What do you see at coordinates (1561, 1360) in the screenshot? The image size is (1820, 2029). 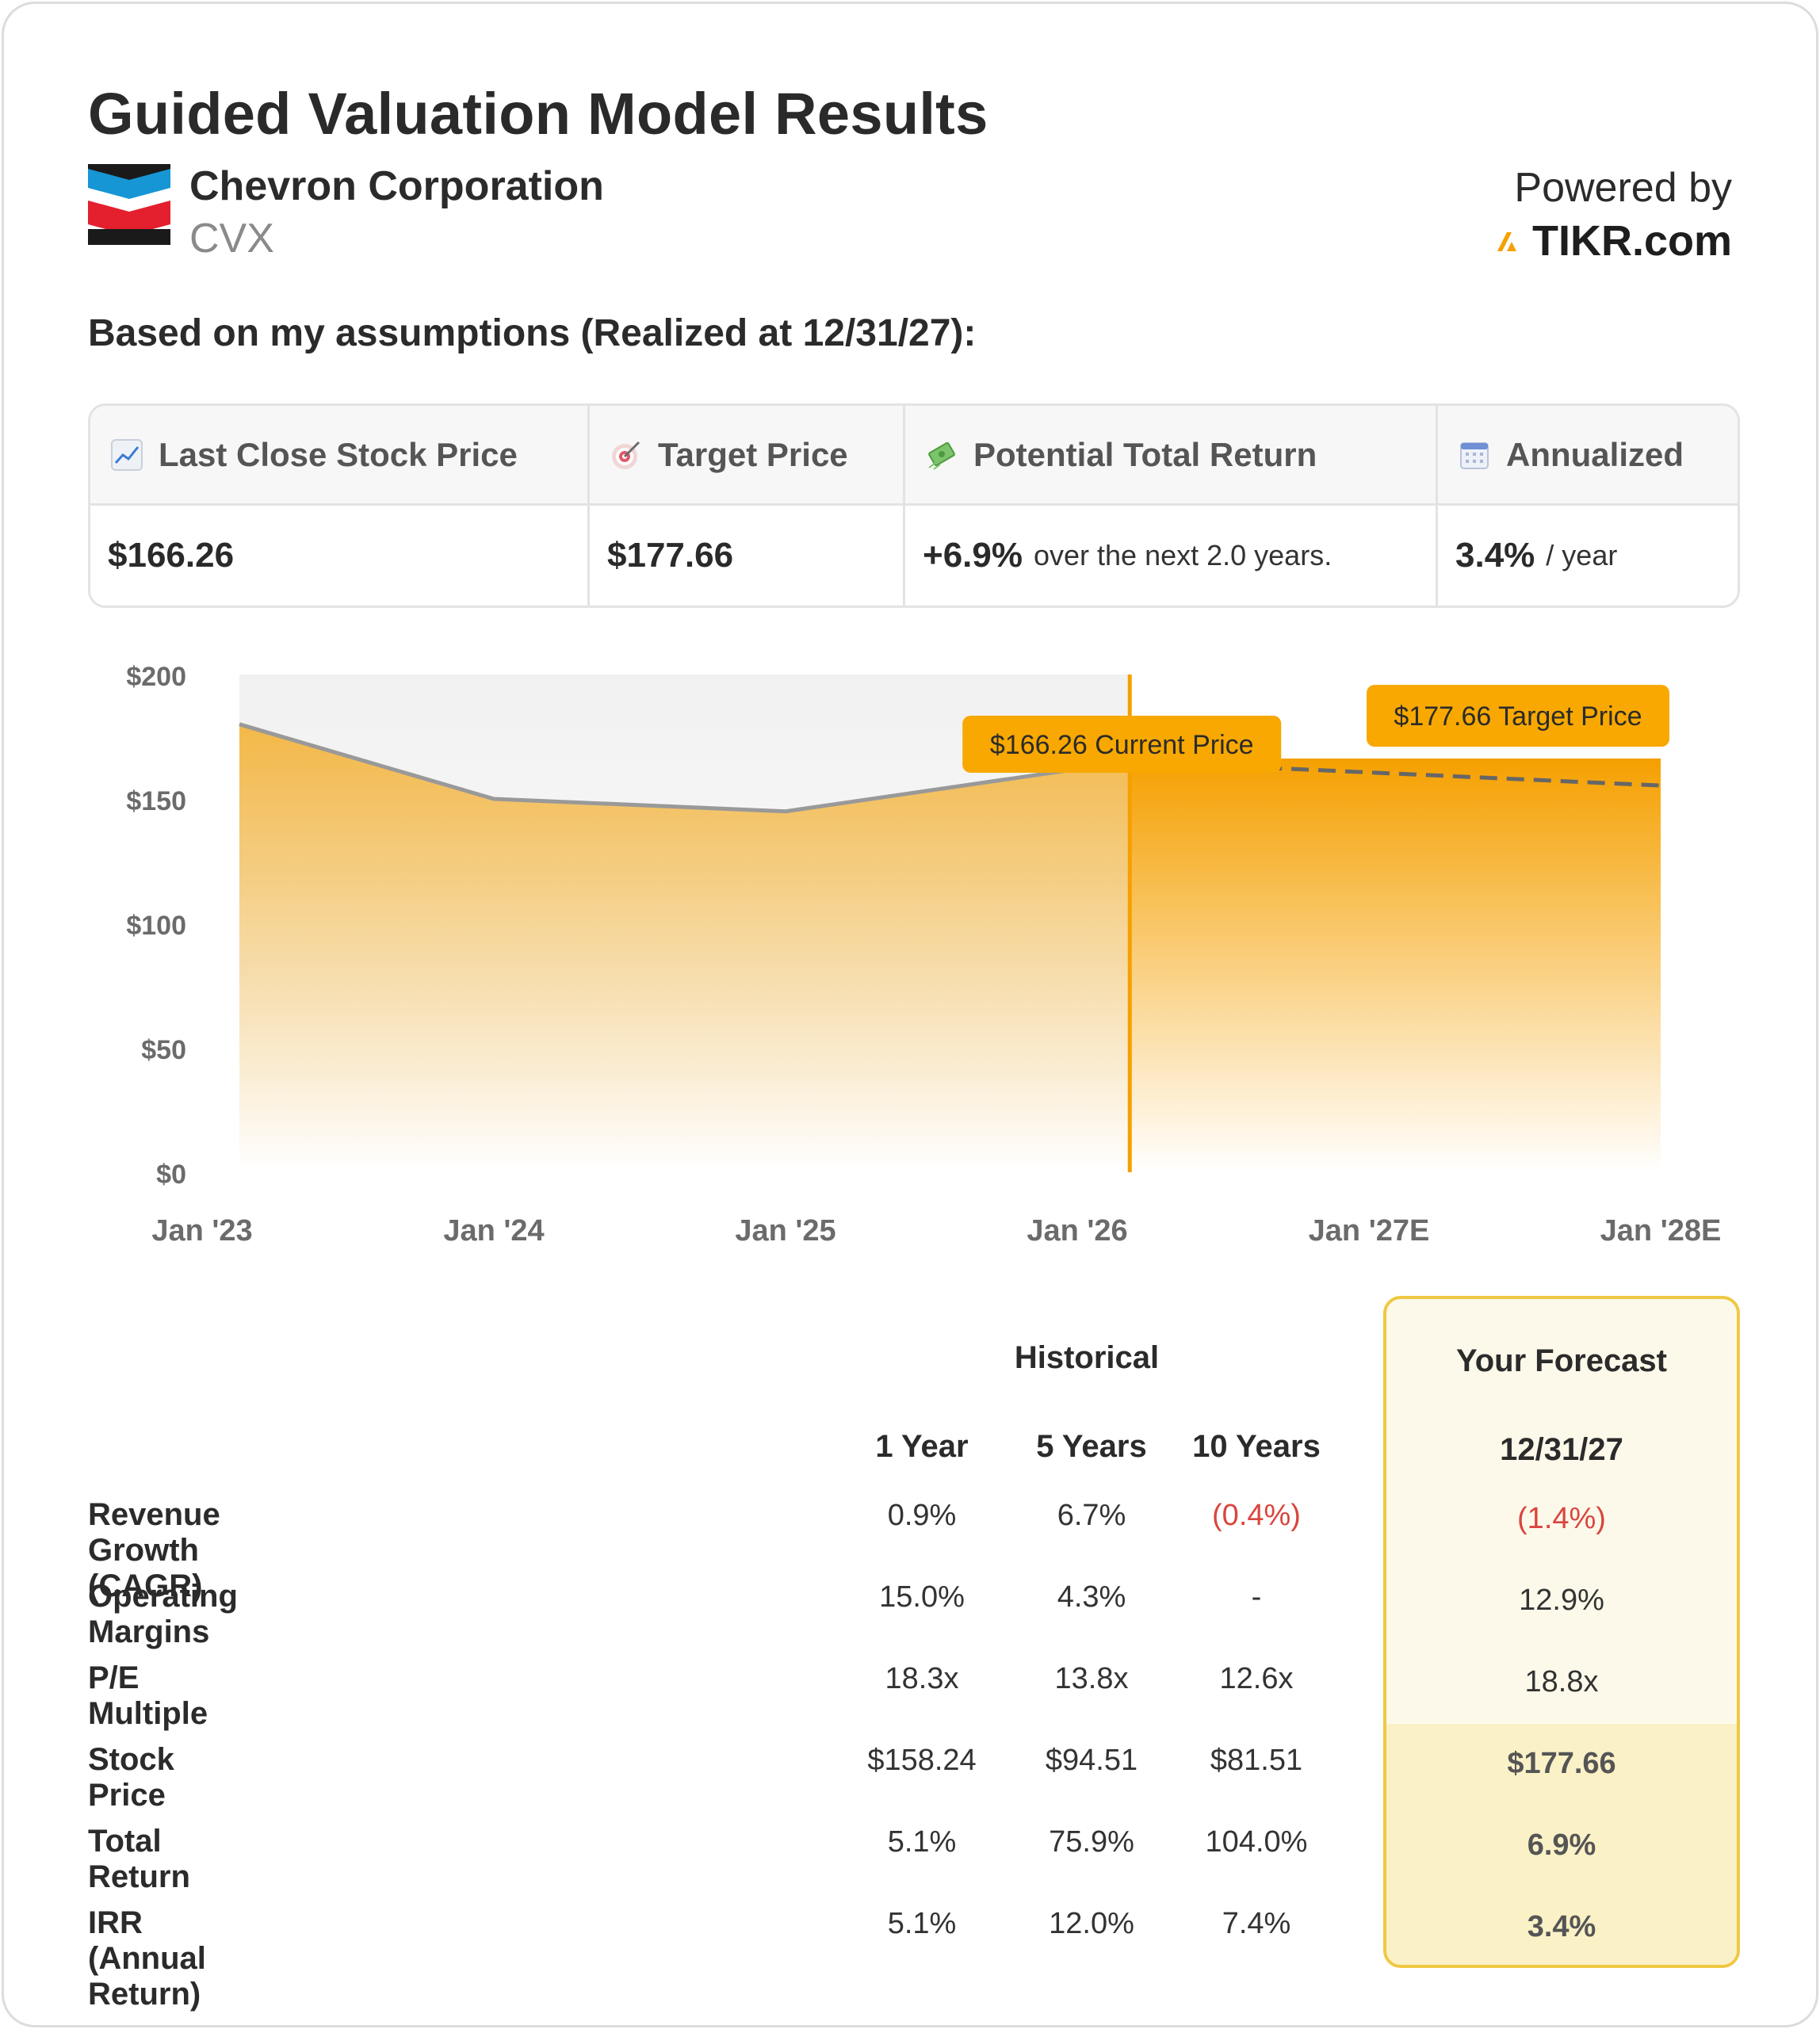 I see `forecast-header: Your Forecast` at bounding box center [1561, 1360].